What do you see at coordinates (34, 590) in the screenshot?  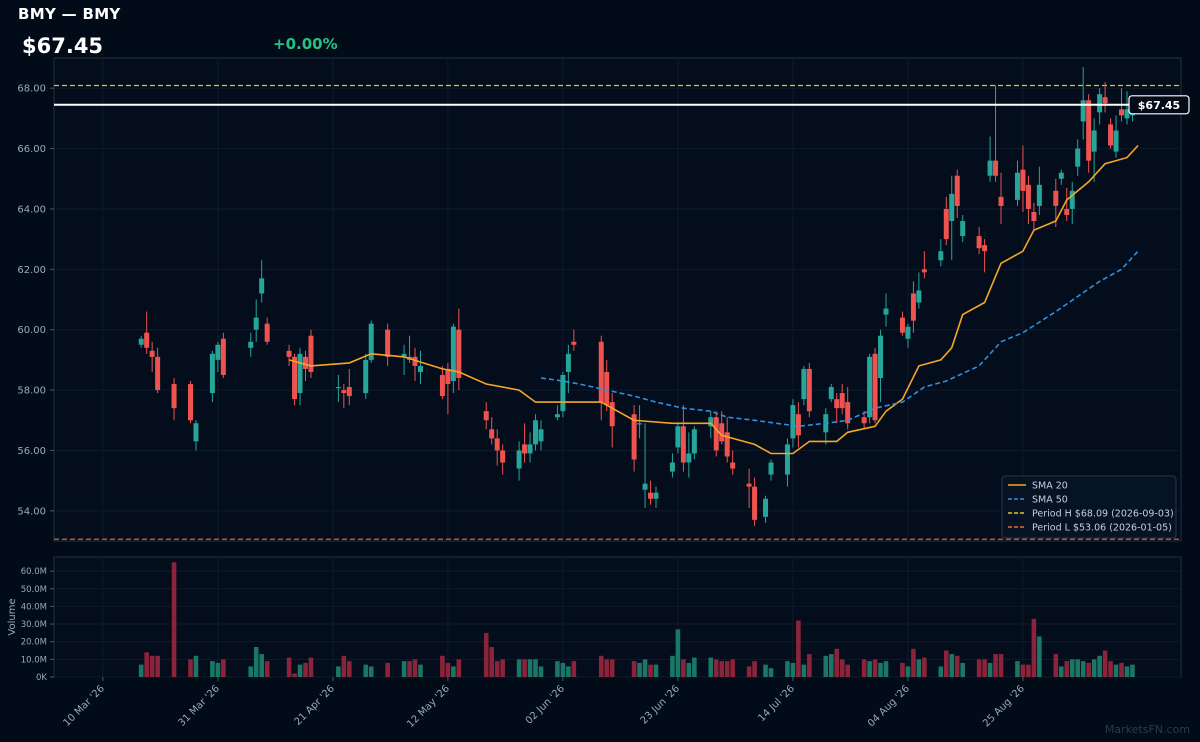 I see `volume-tick-label: 50.0M` at bounding box center [34, 590].